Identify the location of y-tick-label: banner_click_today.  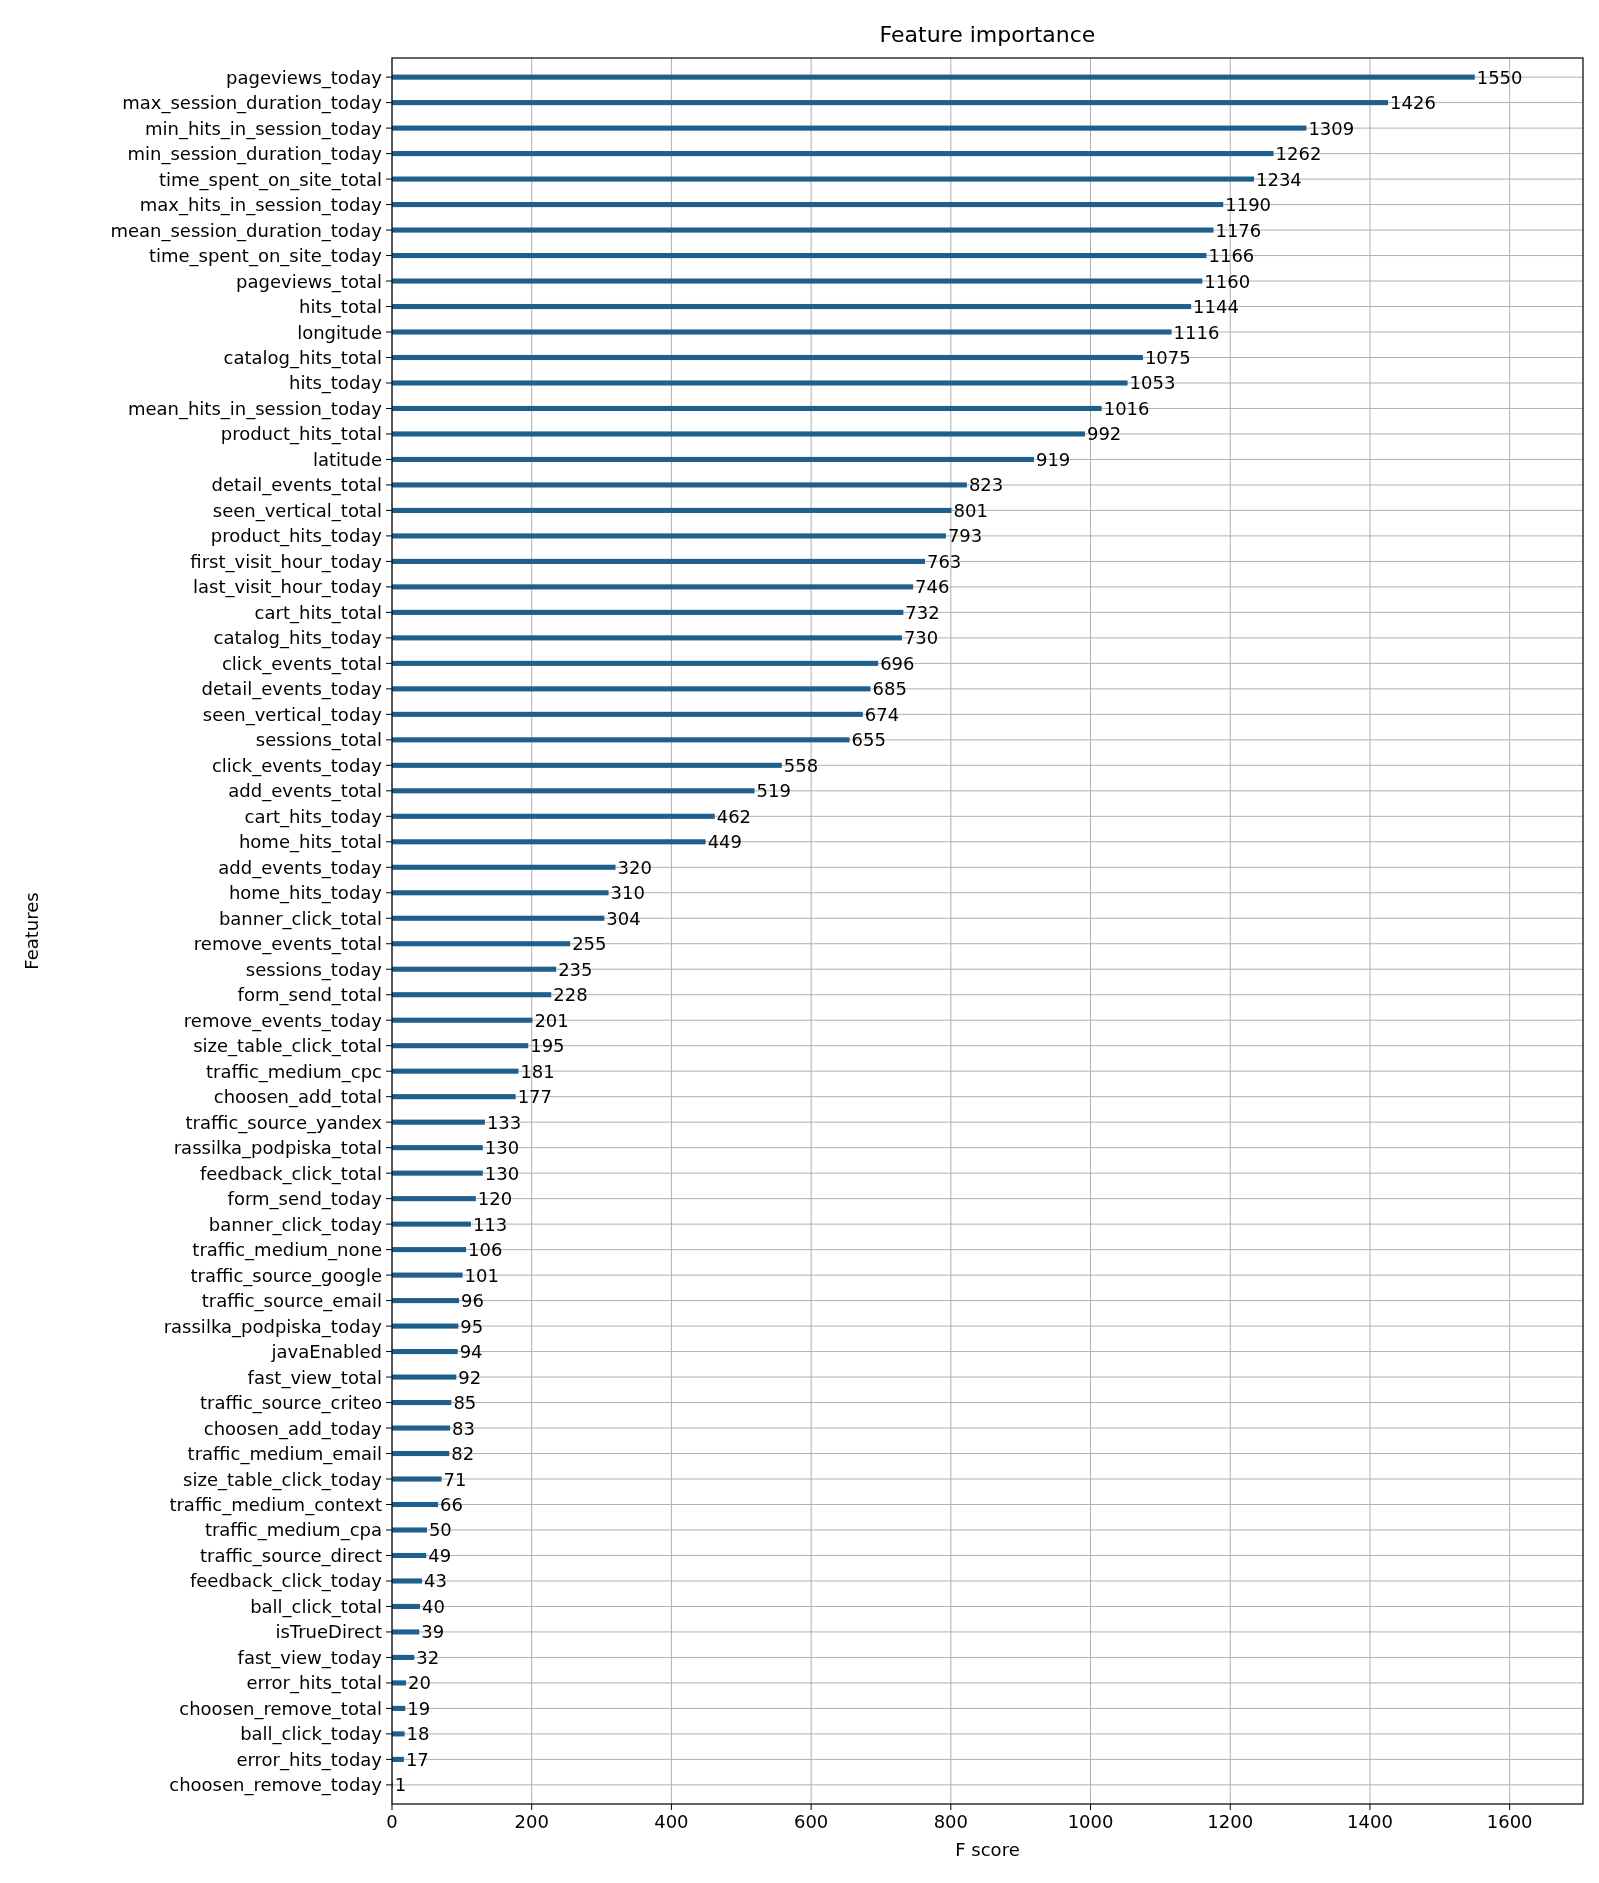
(295, 1224).